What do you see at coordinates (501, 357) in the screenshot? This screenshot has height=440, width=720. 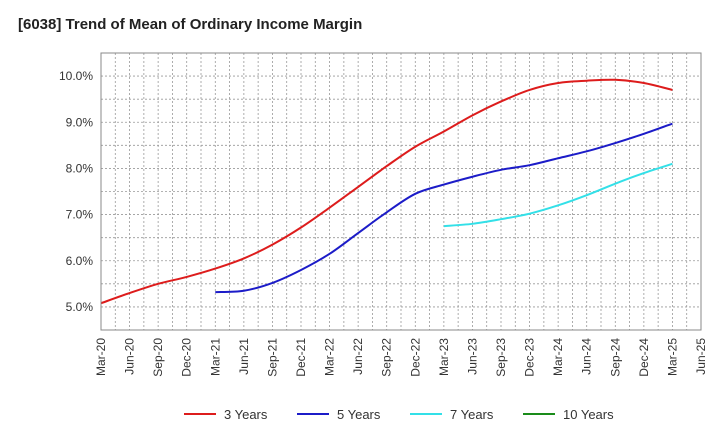 I see `x-tick-label: Sep-23` at bounding box center [501, 357].